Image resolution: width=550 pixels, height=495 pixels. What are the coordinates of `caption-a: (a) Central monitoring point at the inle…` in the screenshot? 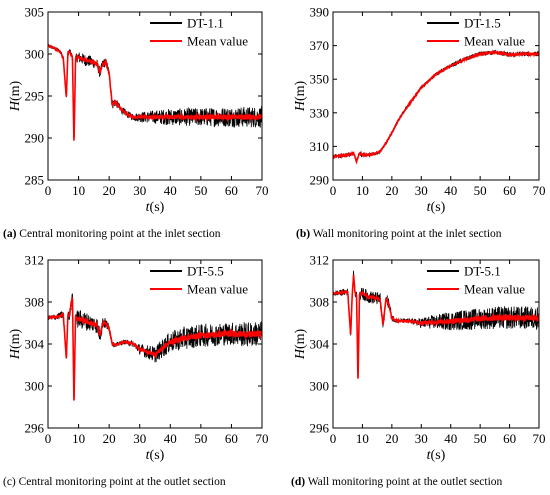 It's located at (112, 234).